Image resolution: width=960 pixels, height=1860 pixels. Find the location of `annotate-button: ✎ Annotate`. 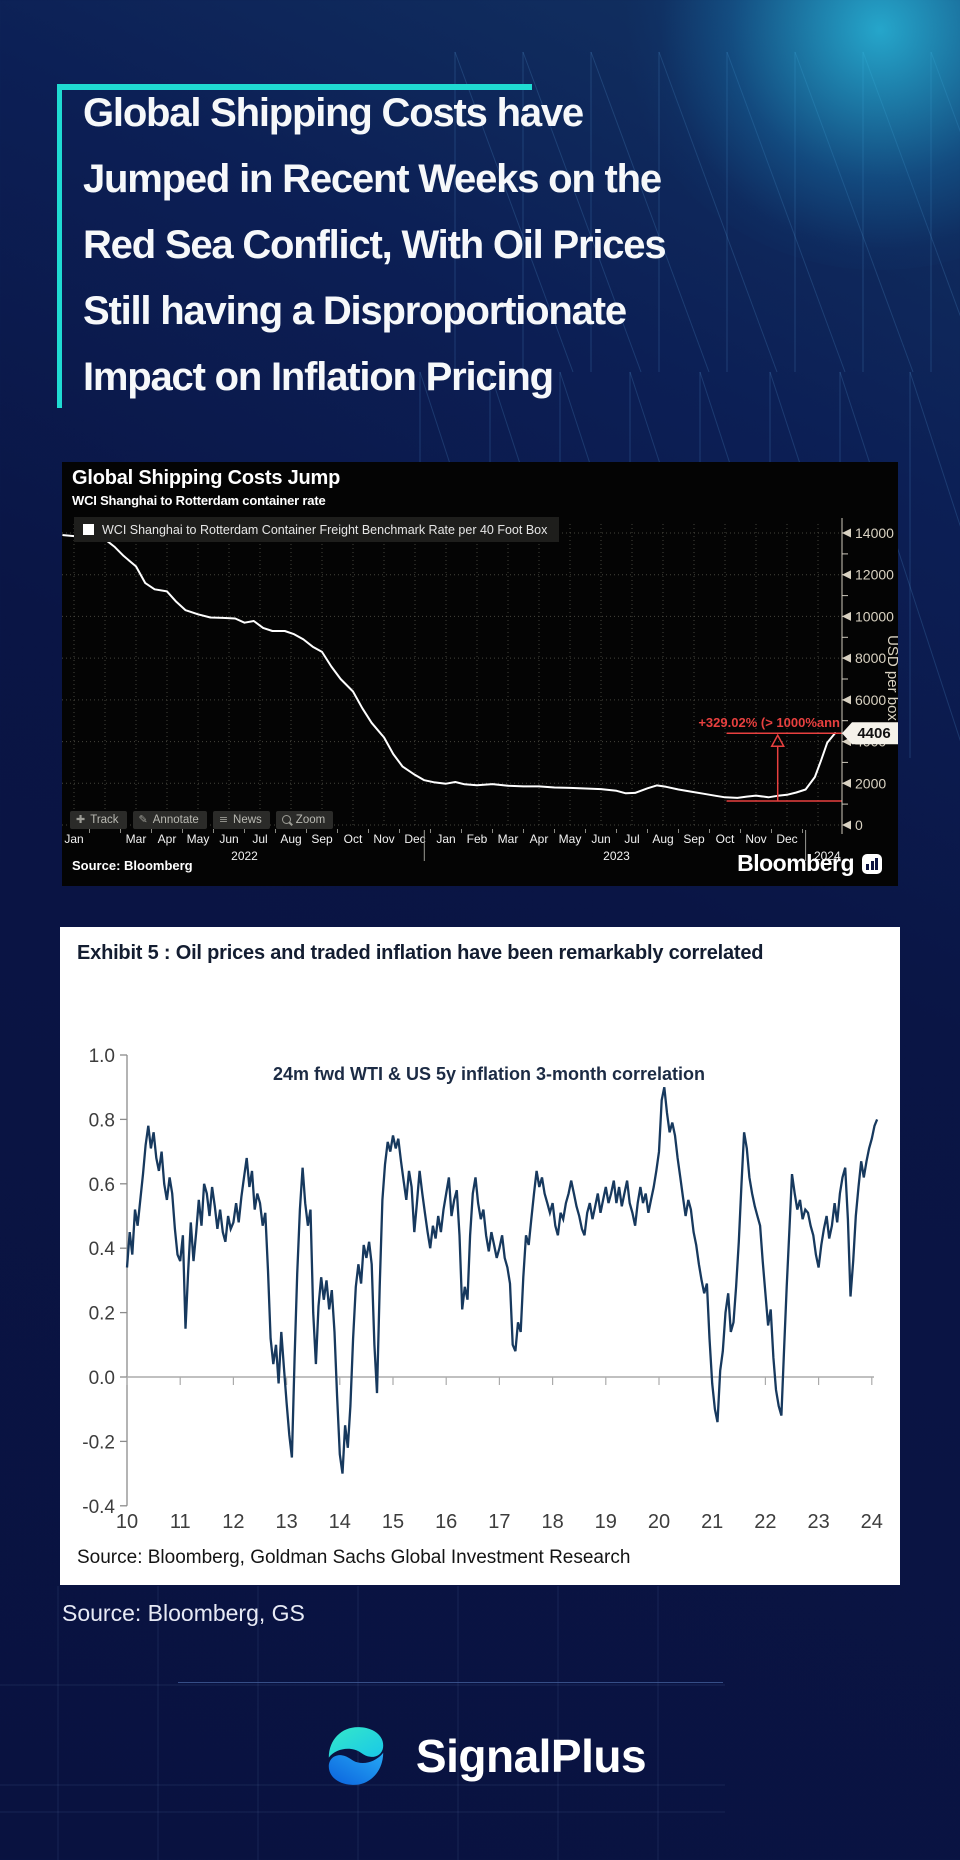

annotate-button: ✎ Annotate is located at coordinates (169, 820).